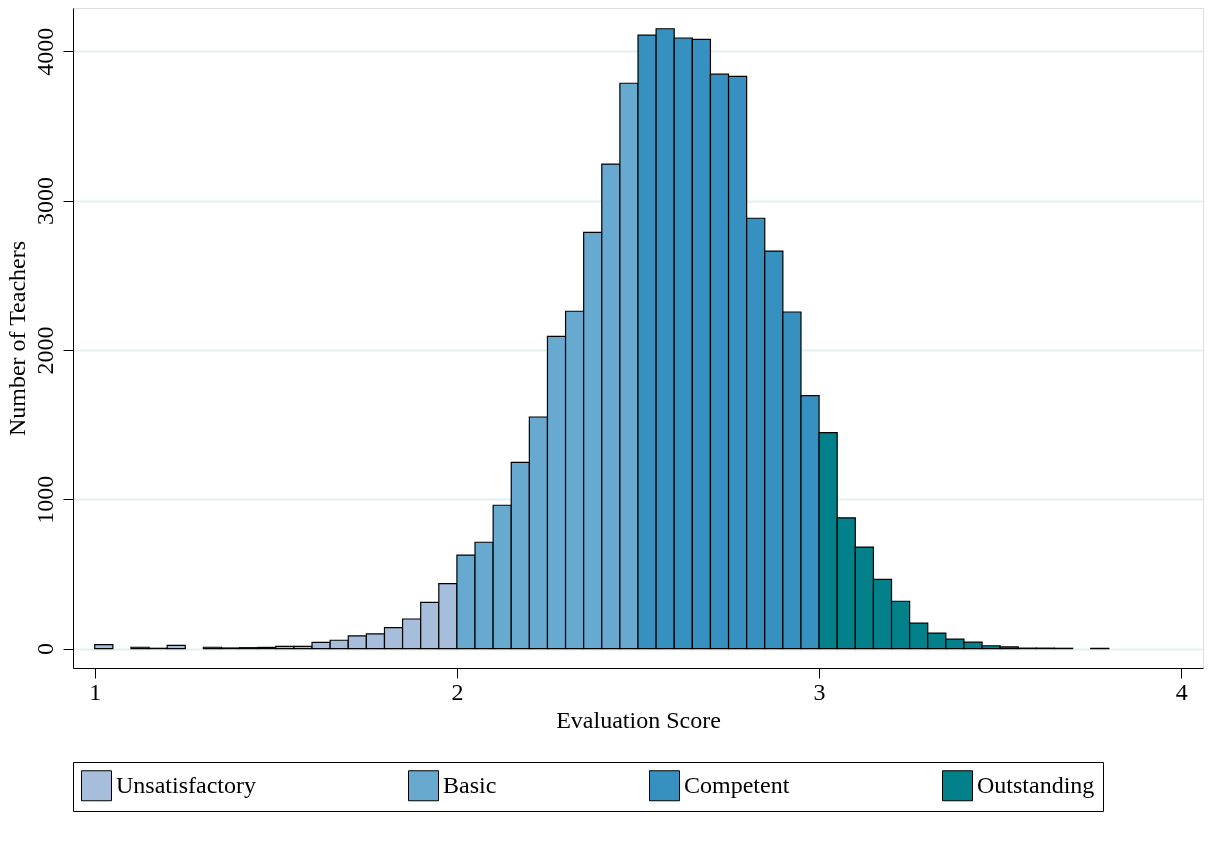 The height and width of the screenshot is (852, 1209). Describe the element at coordinates (44, 350) in the screenshot. I see `y-tick-label: 2000` at that location.